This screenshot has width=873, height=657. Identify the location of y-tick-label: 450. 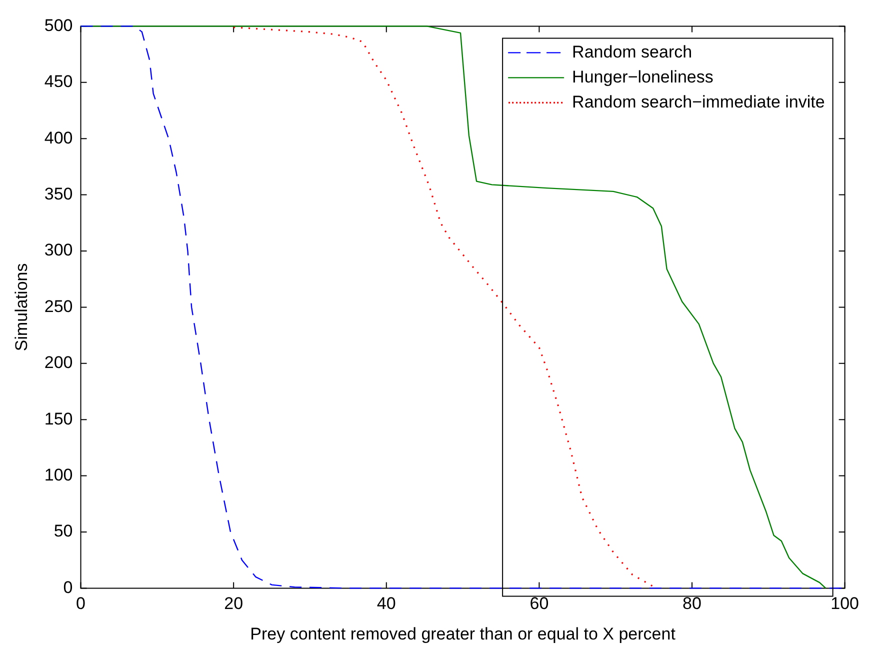
(58, 82).